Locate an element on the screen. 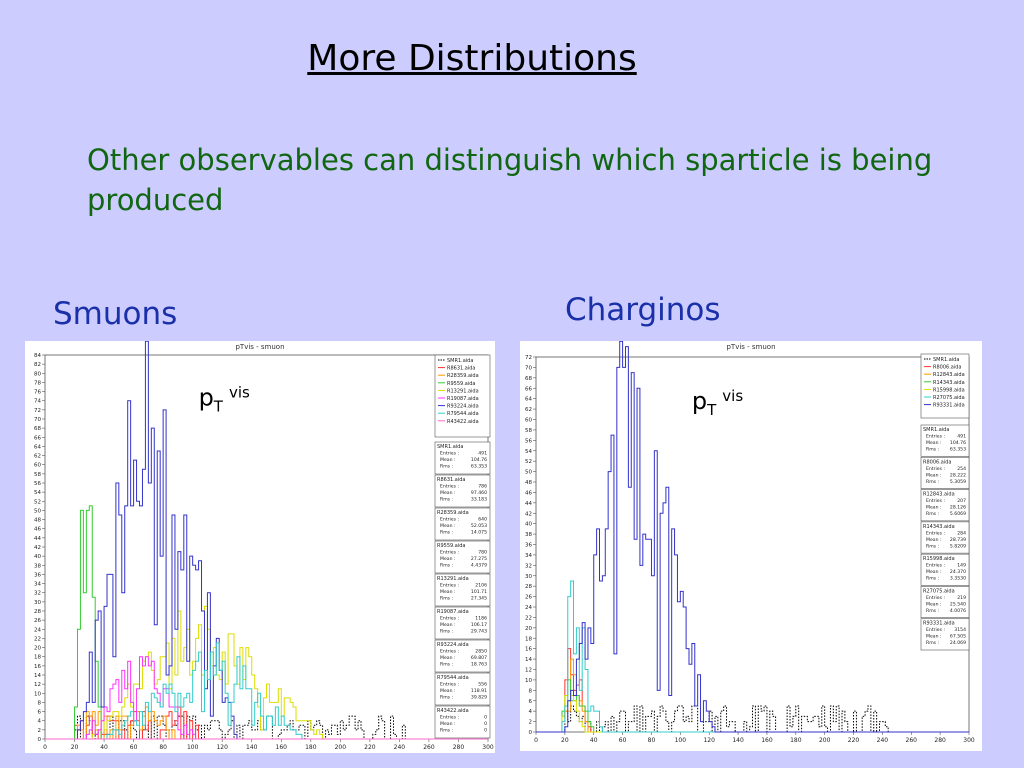 This screenshot has width=1024, height=768. y-tick-label: 18 is located at coordinates (528, 639).